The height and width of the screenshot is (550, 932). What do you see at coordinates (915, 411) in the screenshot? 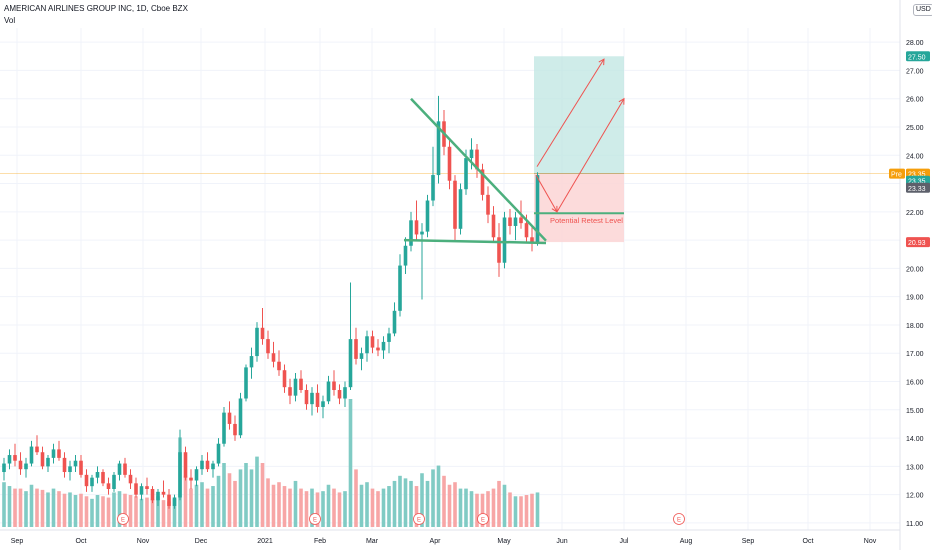
I see `y-tick-label: 15.00` at bounding box center [915, 411].